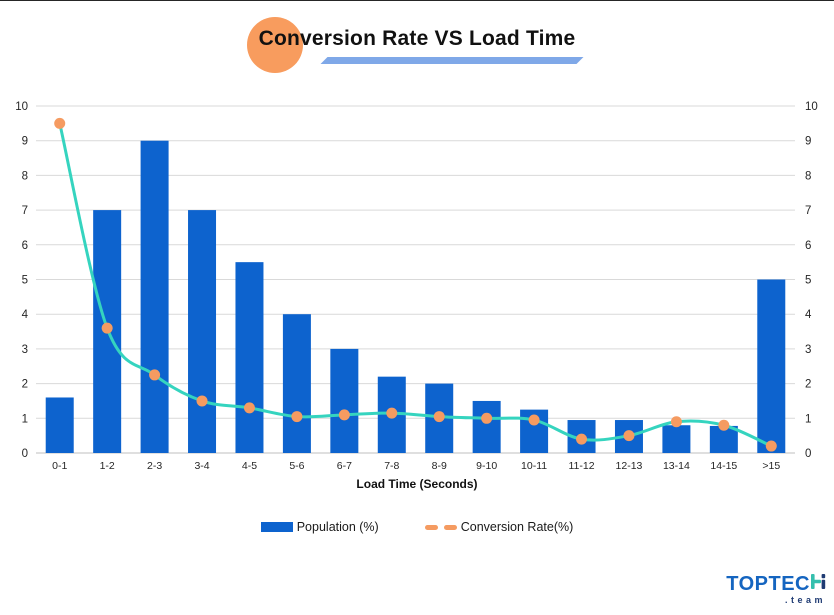  Describe the element at coordinates (629, 466) in the screenshot. I see `svg-text: 12-13` at that location.